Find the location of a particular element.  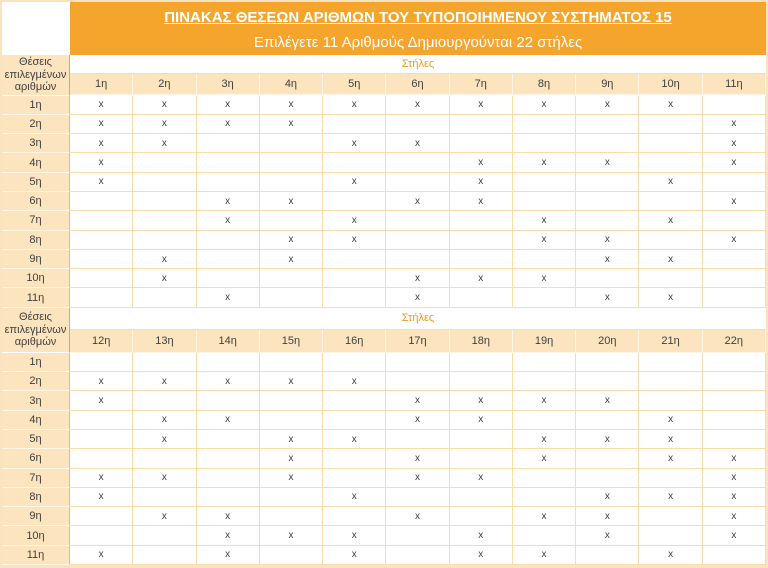

column-header: 20η is located at coordinates (608, 341).